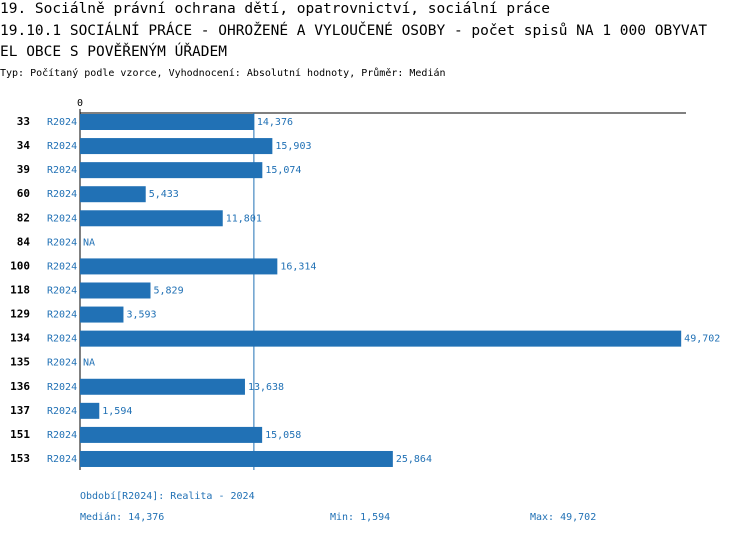 The height and width of the screenshot is (534, 750). What do you see at coordinates (298, 266) in the screenshot?
I see `value-label: 16,314` at bounding box center [298, 266].